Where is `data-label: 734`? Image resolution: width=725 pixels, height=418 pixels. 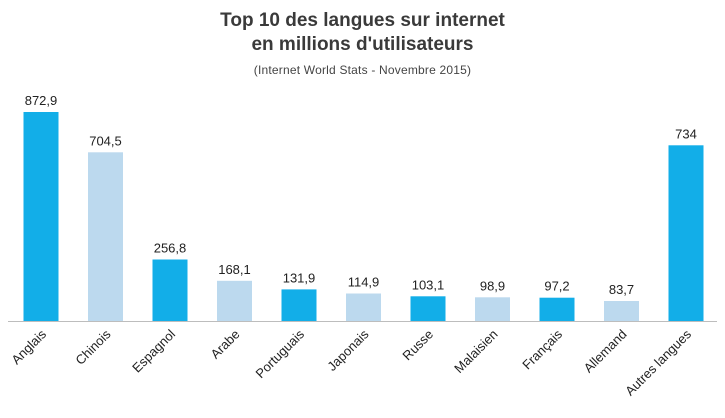 data-label: 734 is located at coordinates (686, 133).